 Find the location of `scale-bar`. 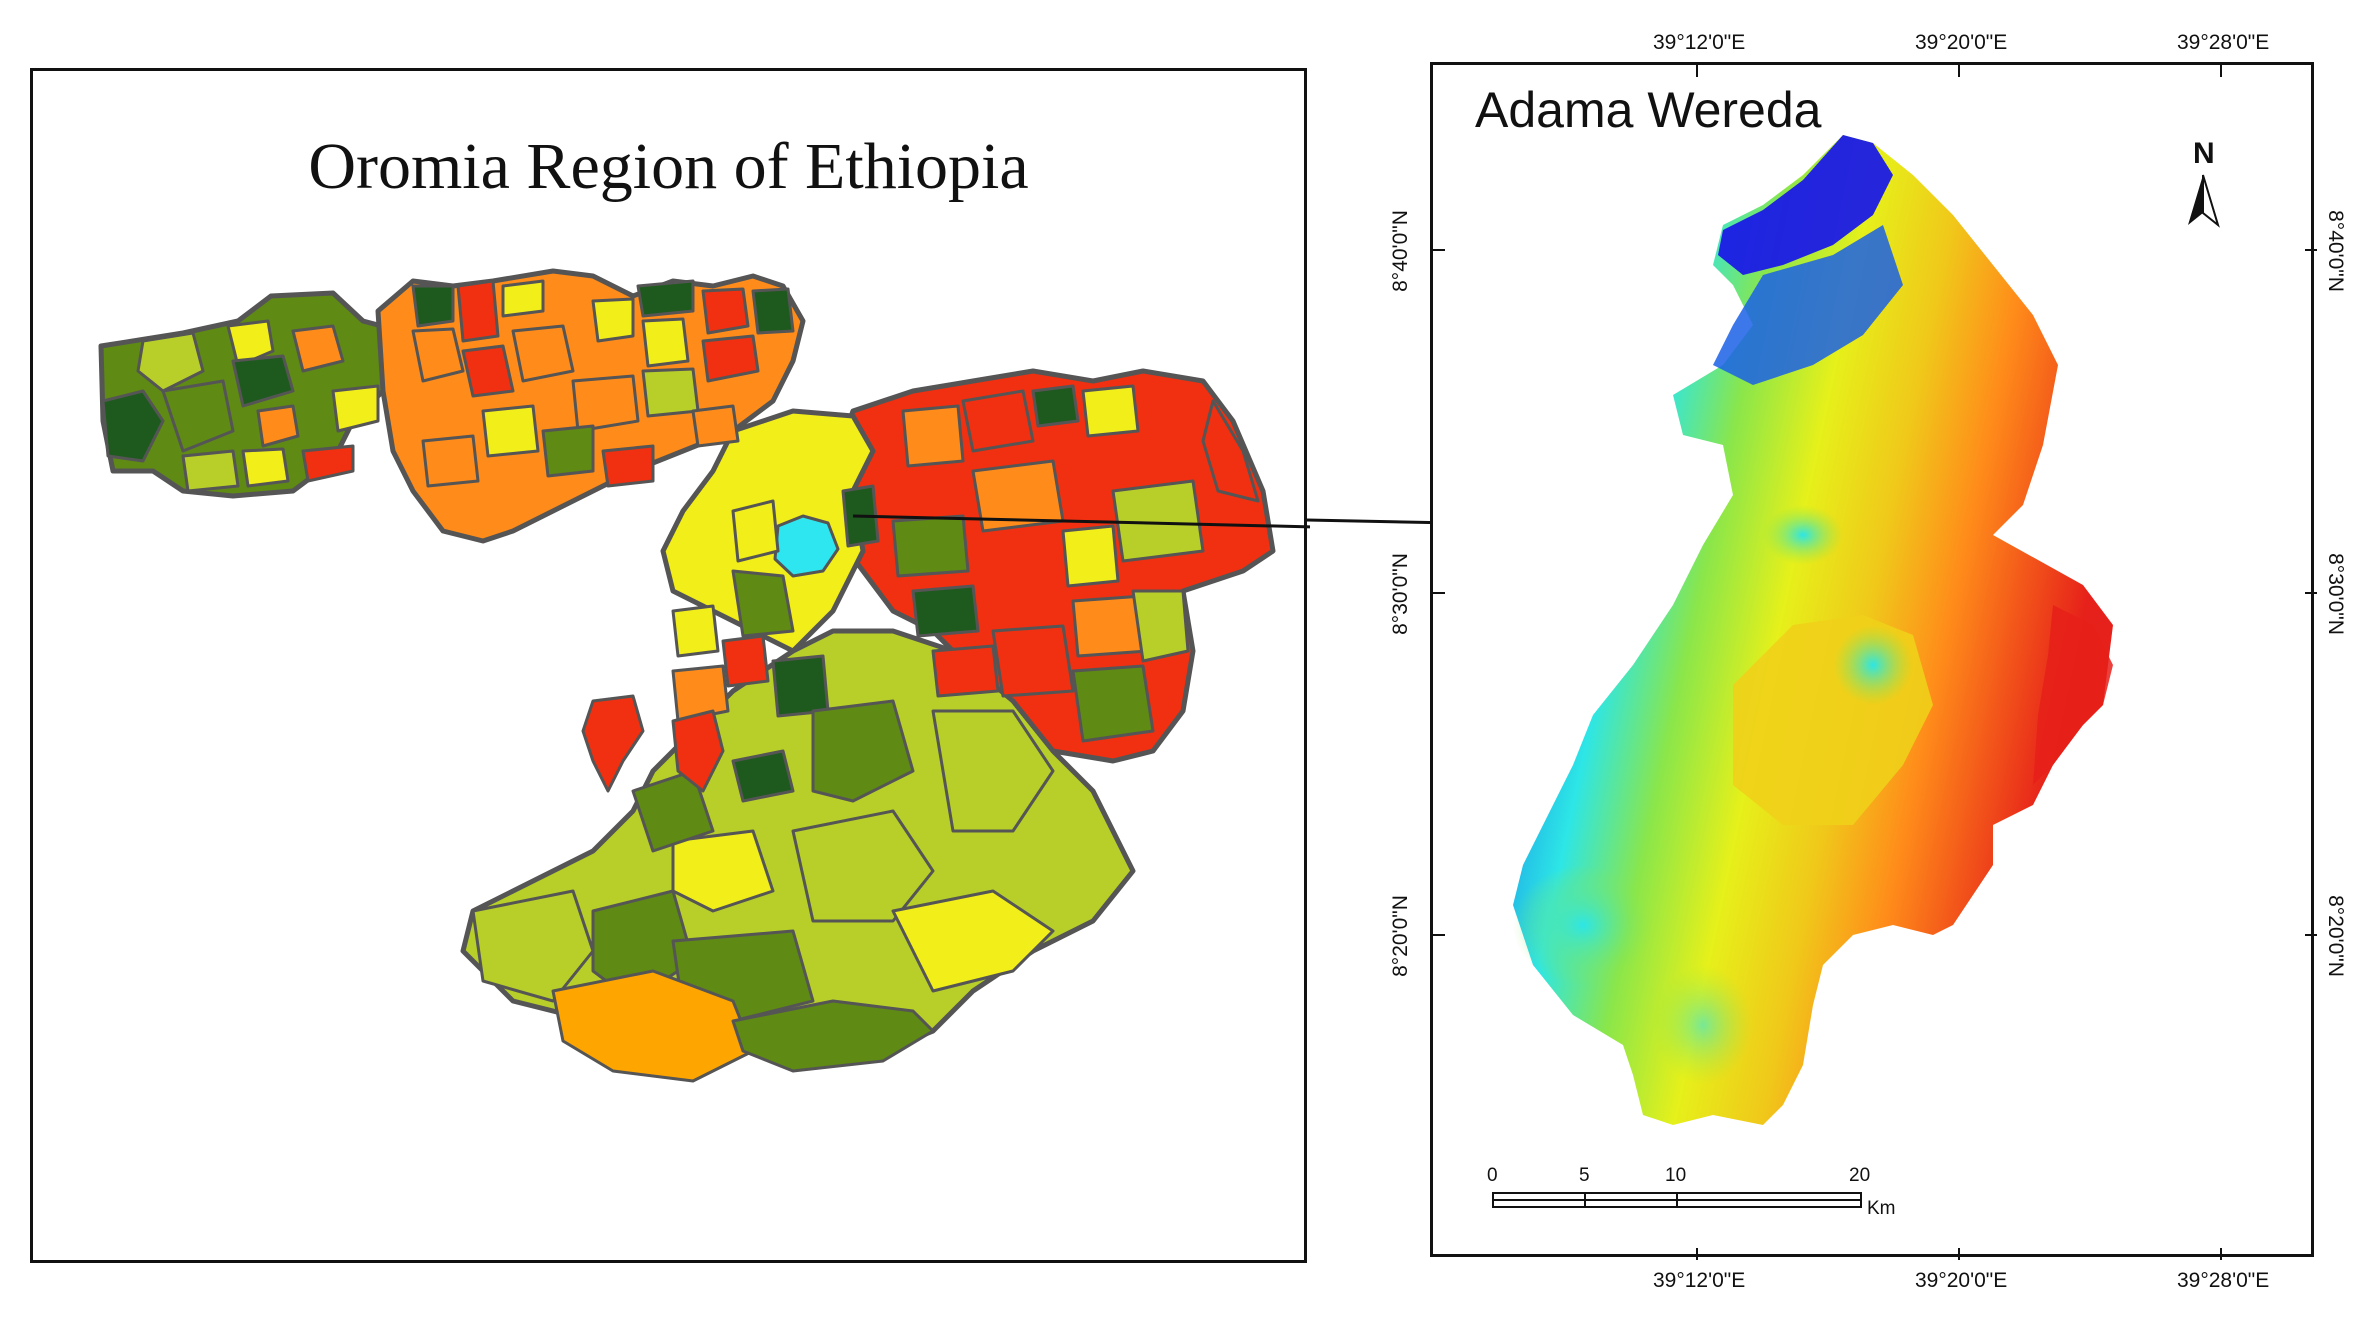

scale-bar is located at coordinates (1677, 1200).